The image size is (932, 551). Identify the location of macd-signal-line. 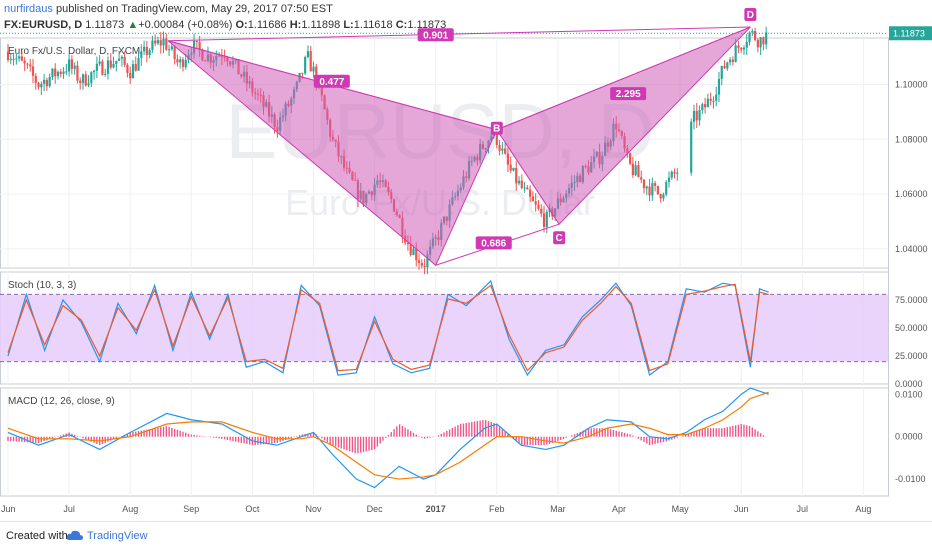
(388, 435).